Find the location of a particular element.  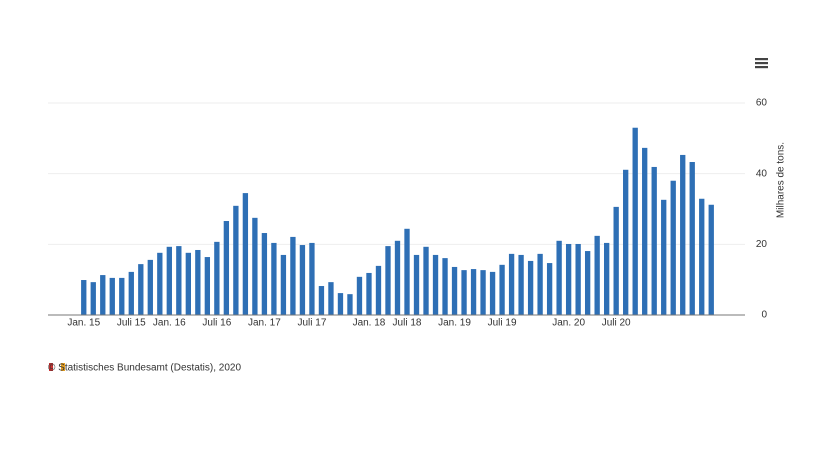

y-tick-label: 60 is located at coordinates (762, 103).